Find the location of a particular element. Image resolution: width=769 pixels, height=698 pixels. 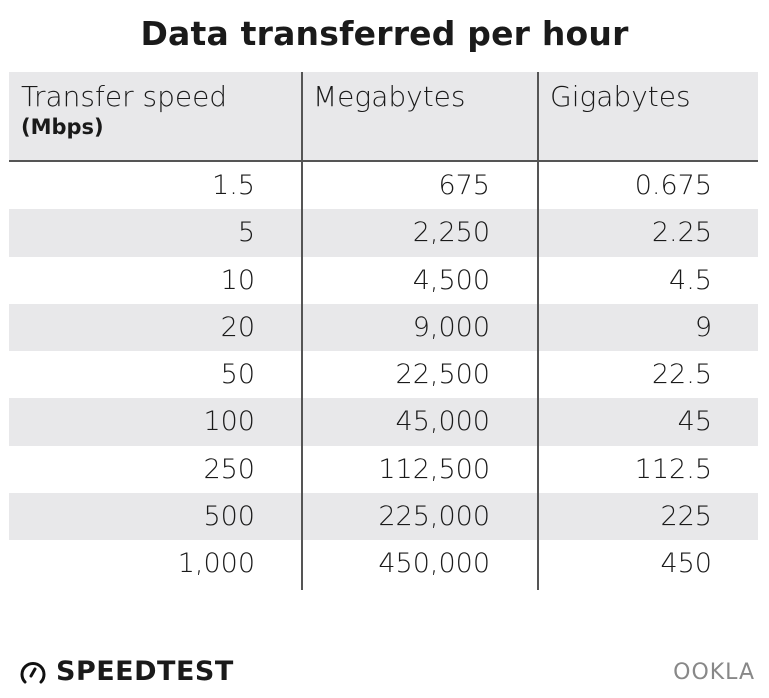

speedtest-logo: SPEEDTEST is located at coordinates (126, 671).